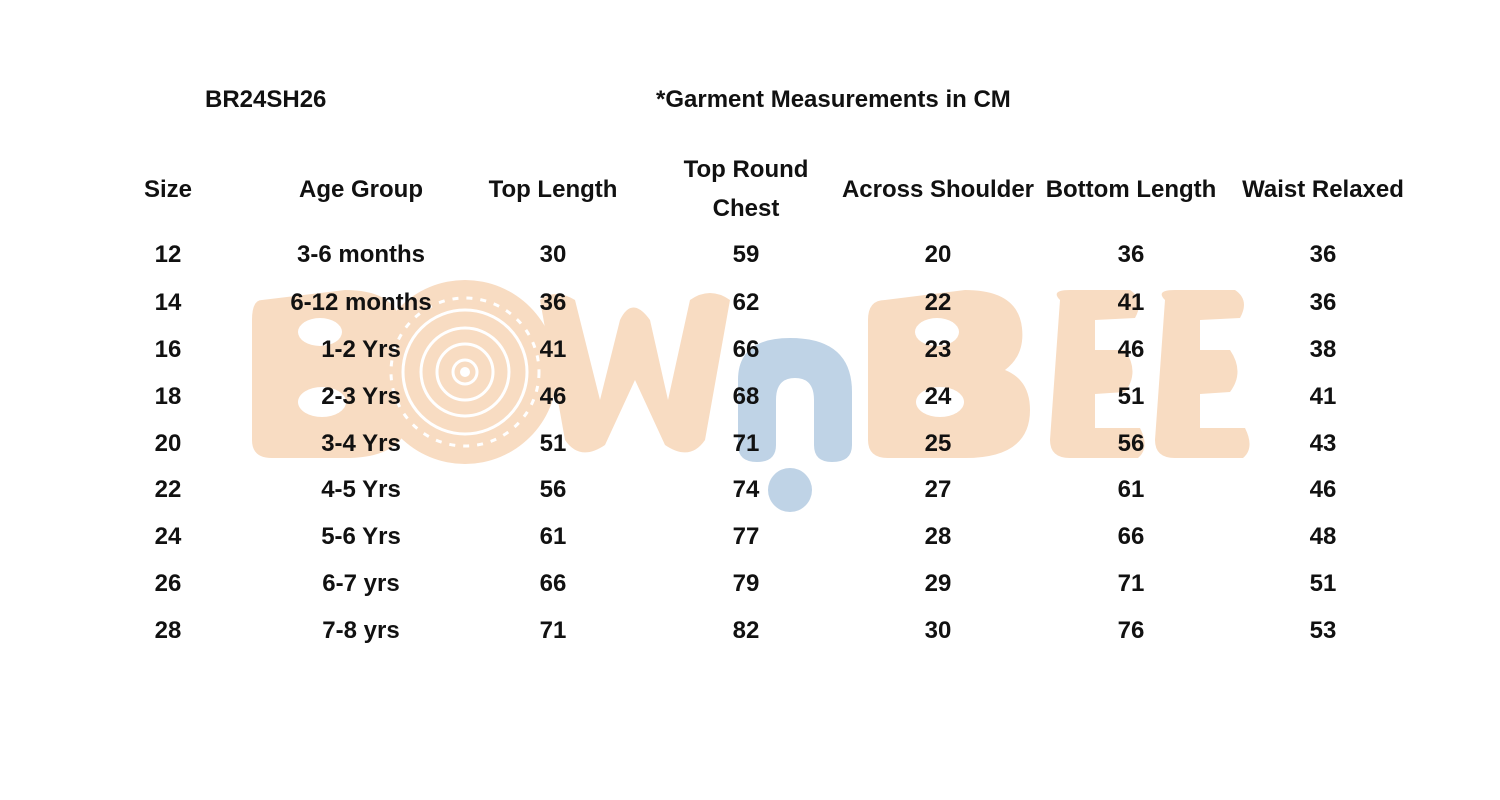  Describe the element at coordinates (746, 536) in the screenshot. I see `table-cell: 77` at that location.